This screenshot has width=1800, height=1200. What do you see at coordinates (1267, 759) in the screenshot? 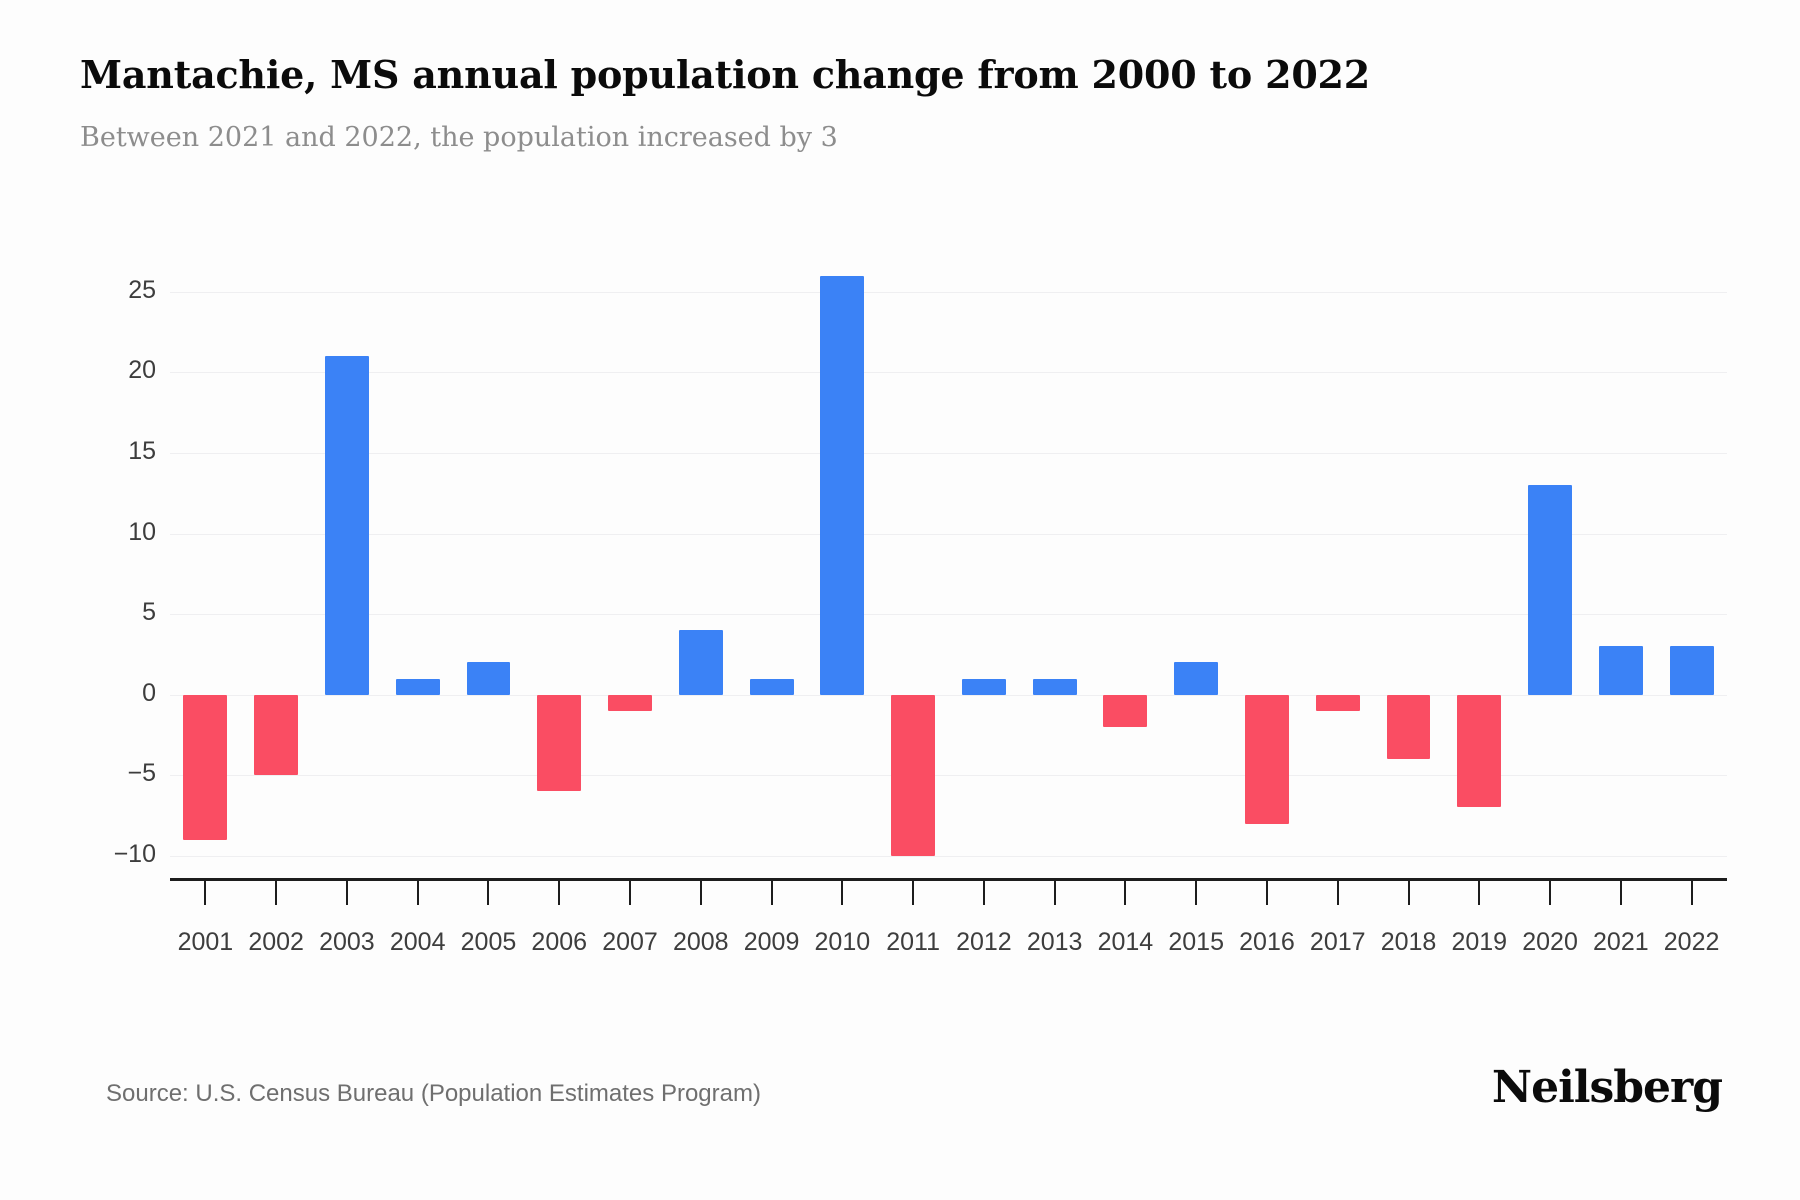
I see `bar-2016` at bounding box center [1267, 759].